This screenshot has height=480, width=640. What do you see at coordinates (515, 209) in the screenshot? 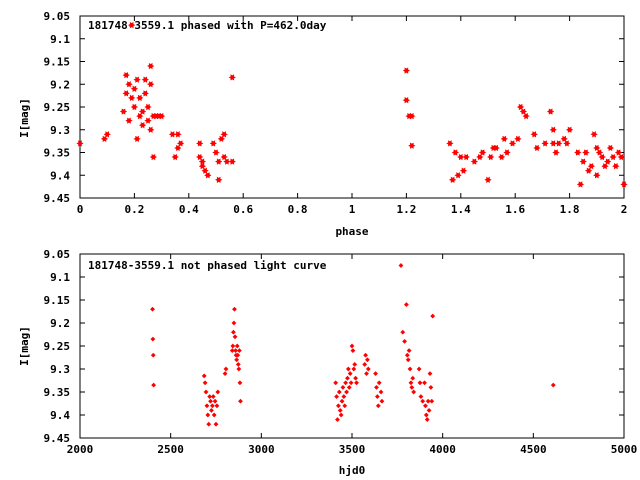
I see `x-tick-label: 1.6` at bounding box center [515, 209].